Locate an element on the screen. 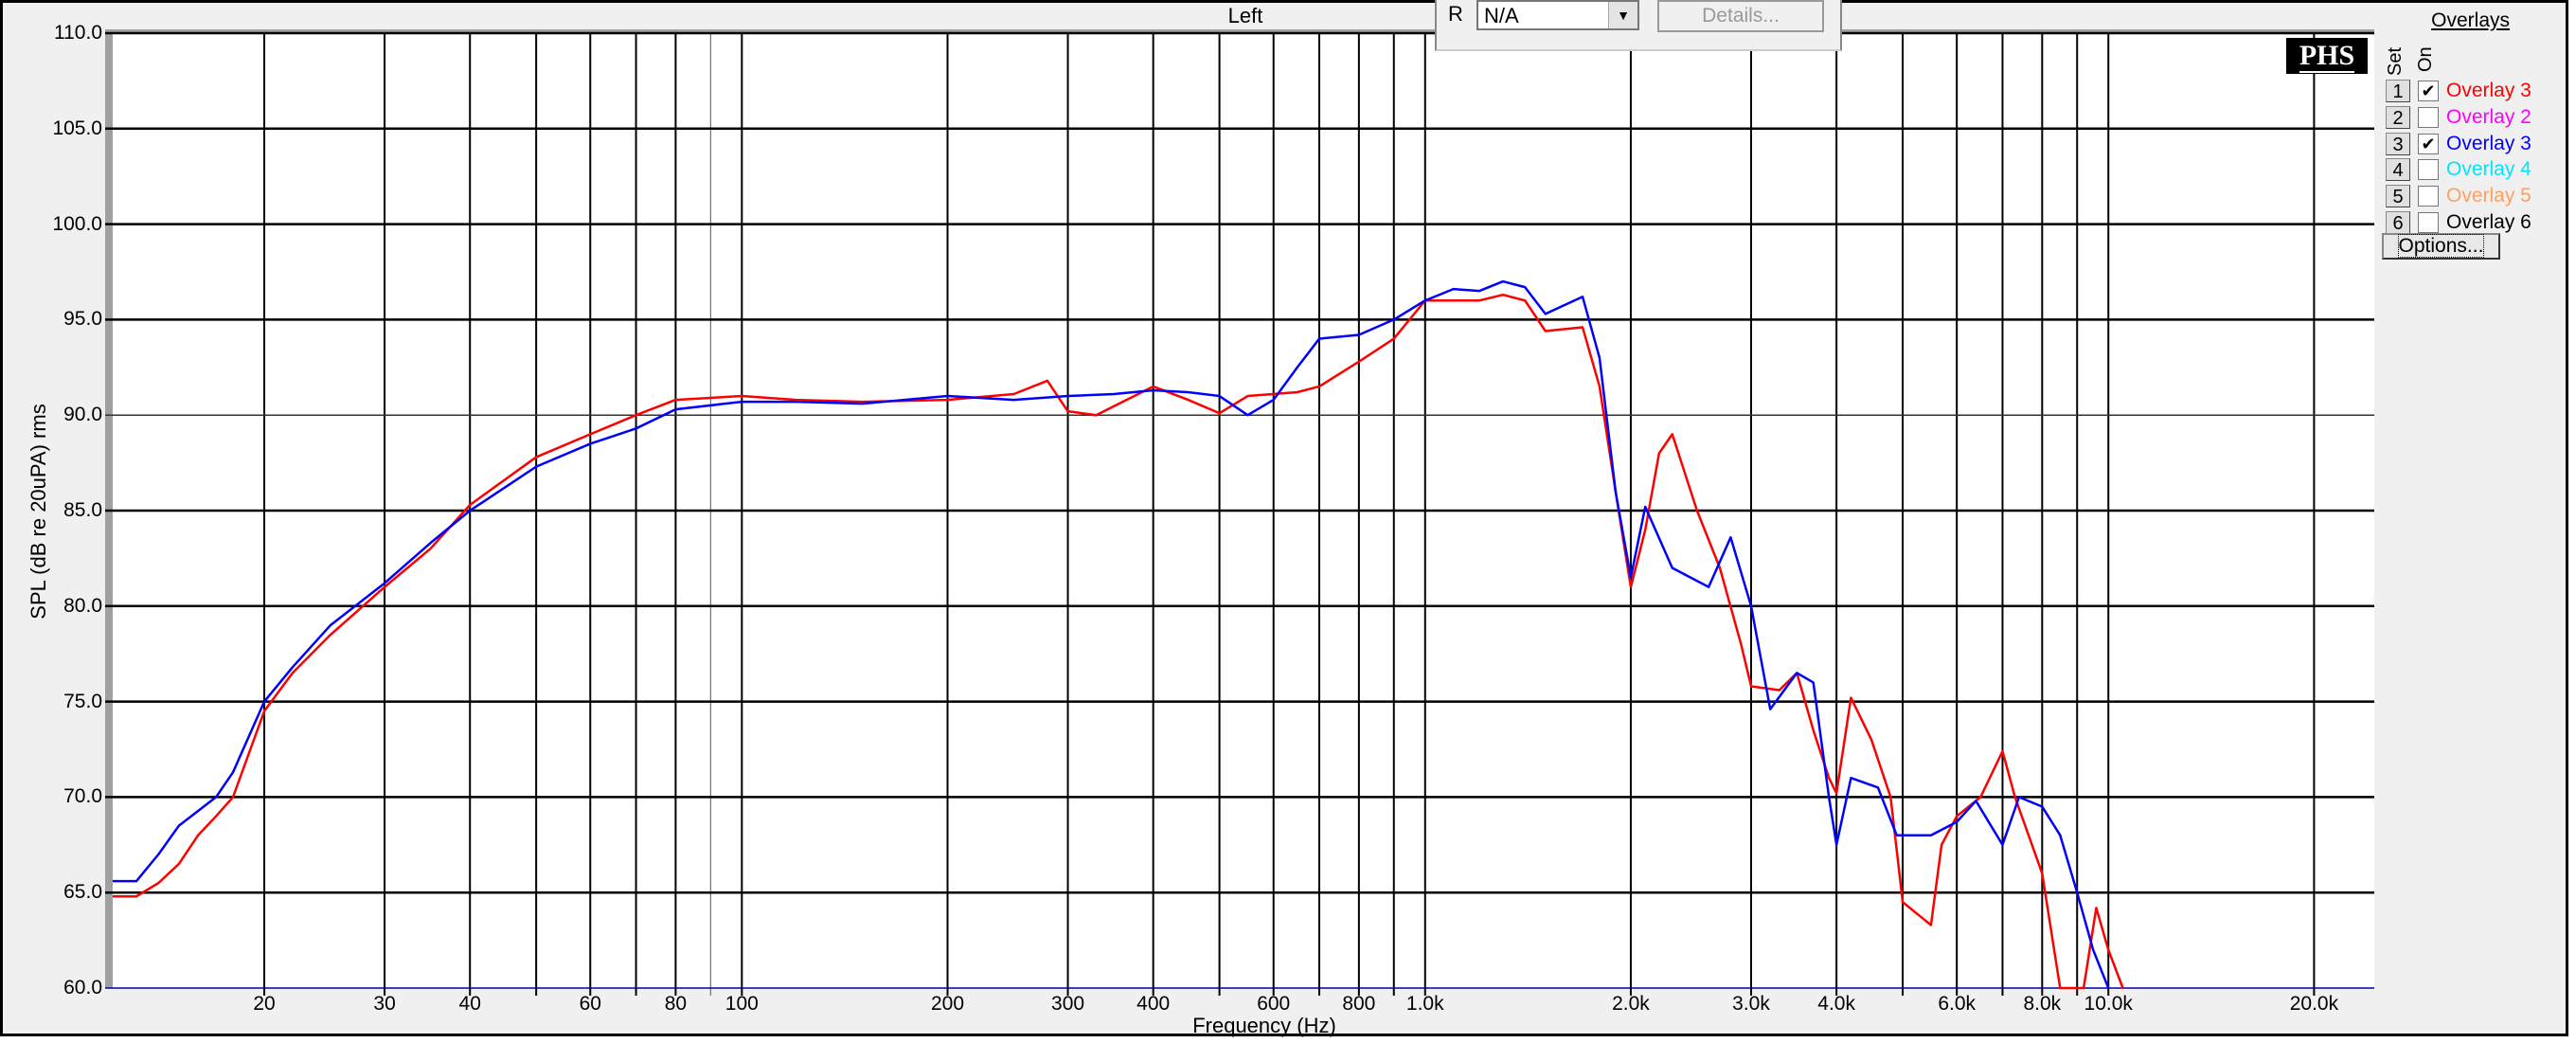  y-tick-label: 65.0 is located at coordinates (82, 892).